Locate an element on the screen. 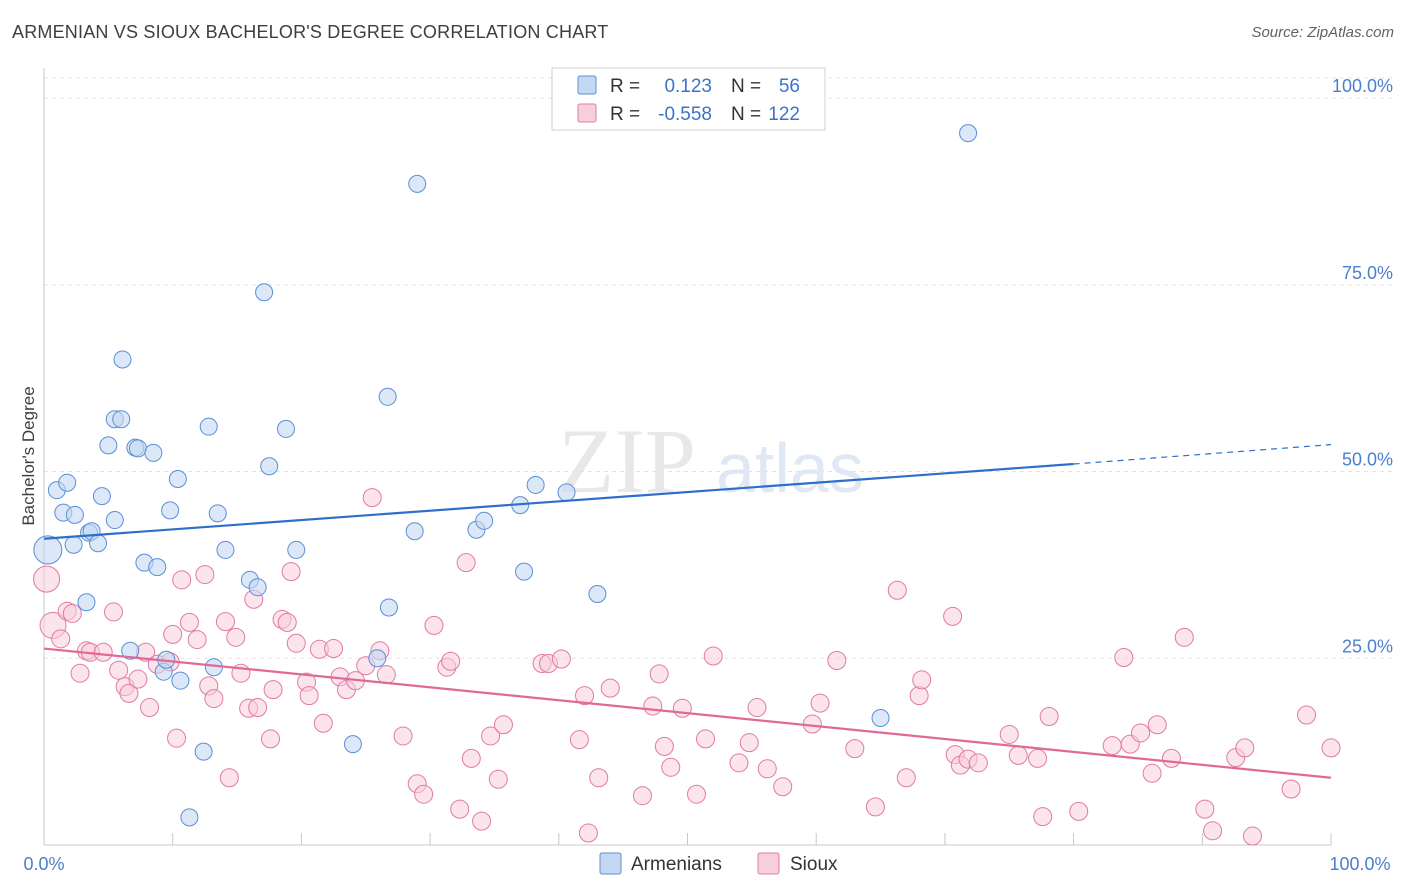  legend-swatch-sioux is located at coordinates (587, 113).